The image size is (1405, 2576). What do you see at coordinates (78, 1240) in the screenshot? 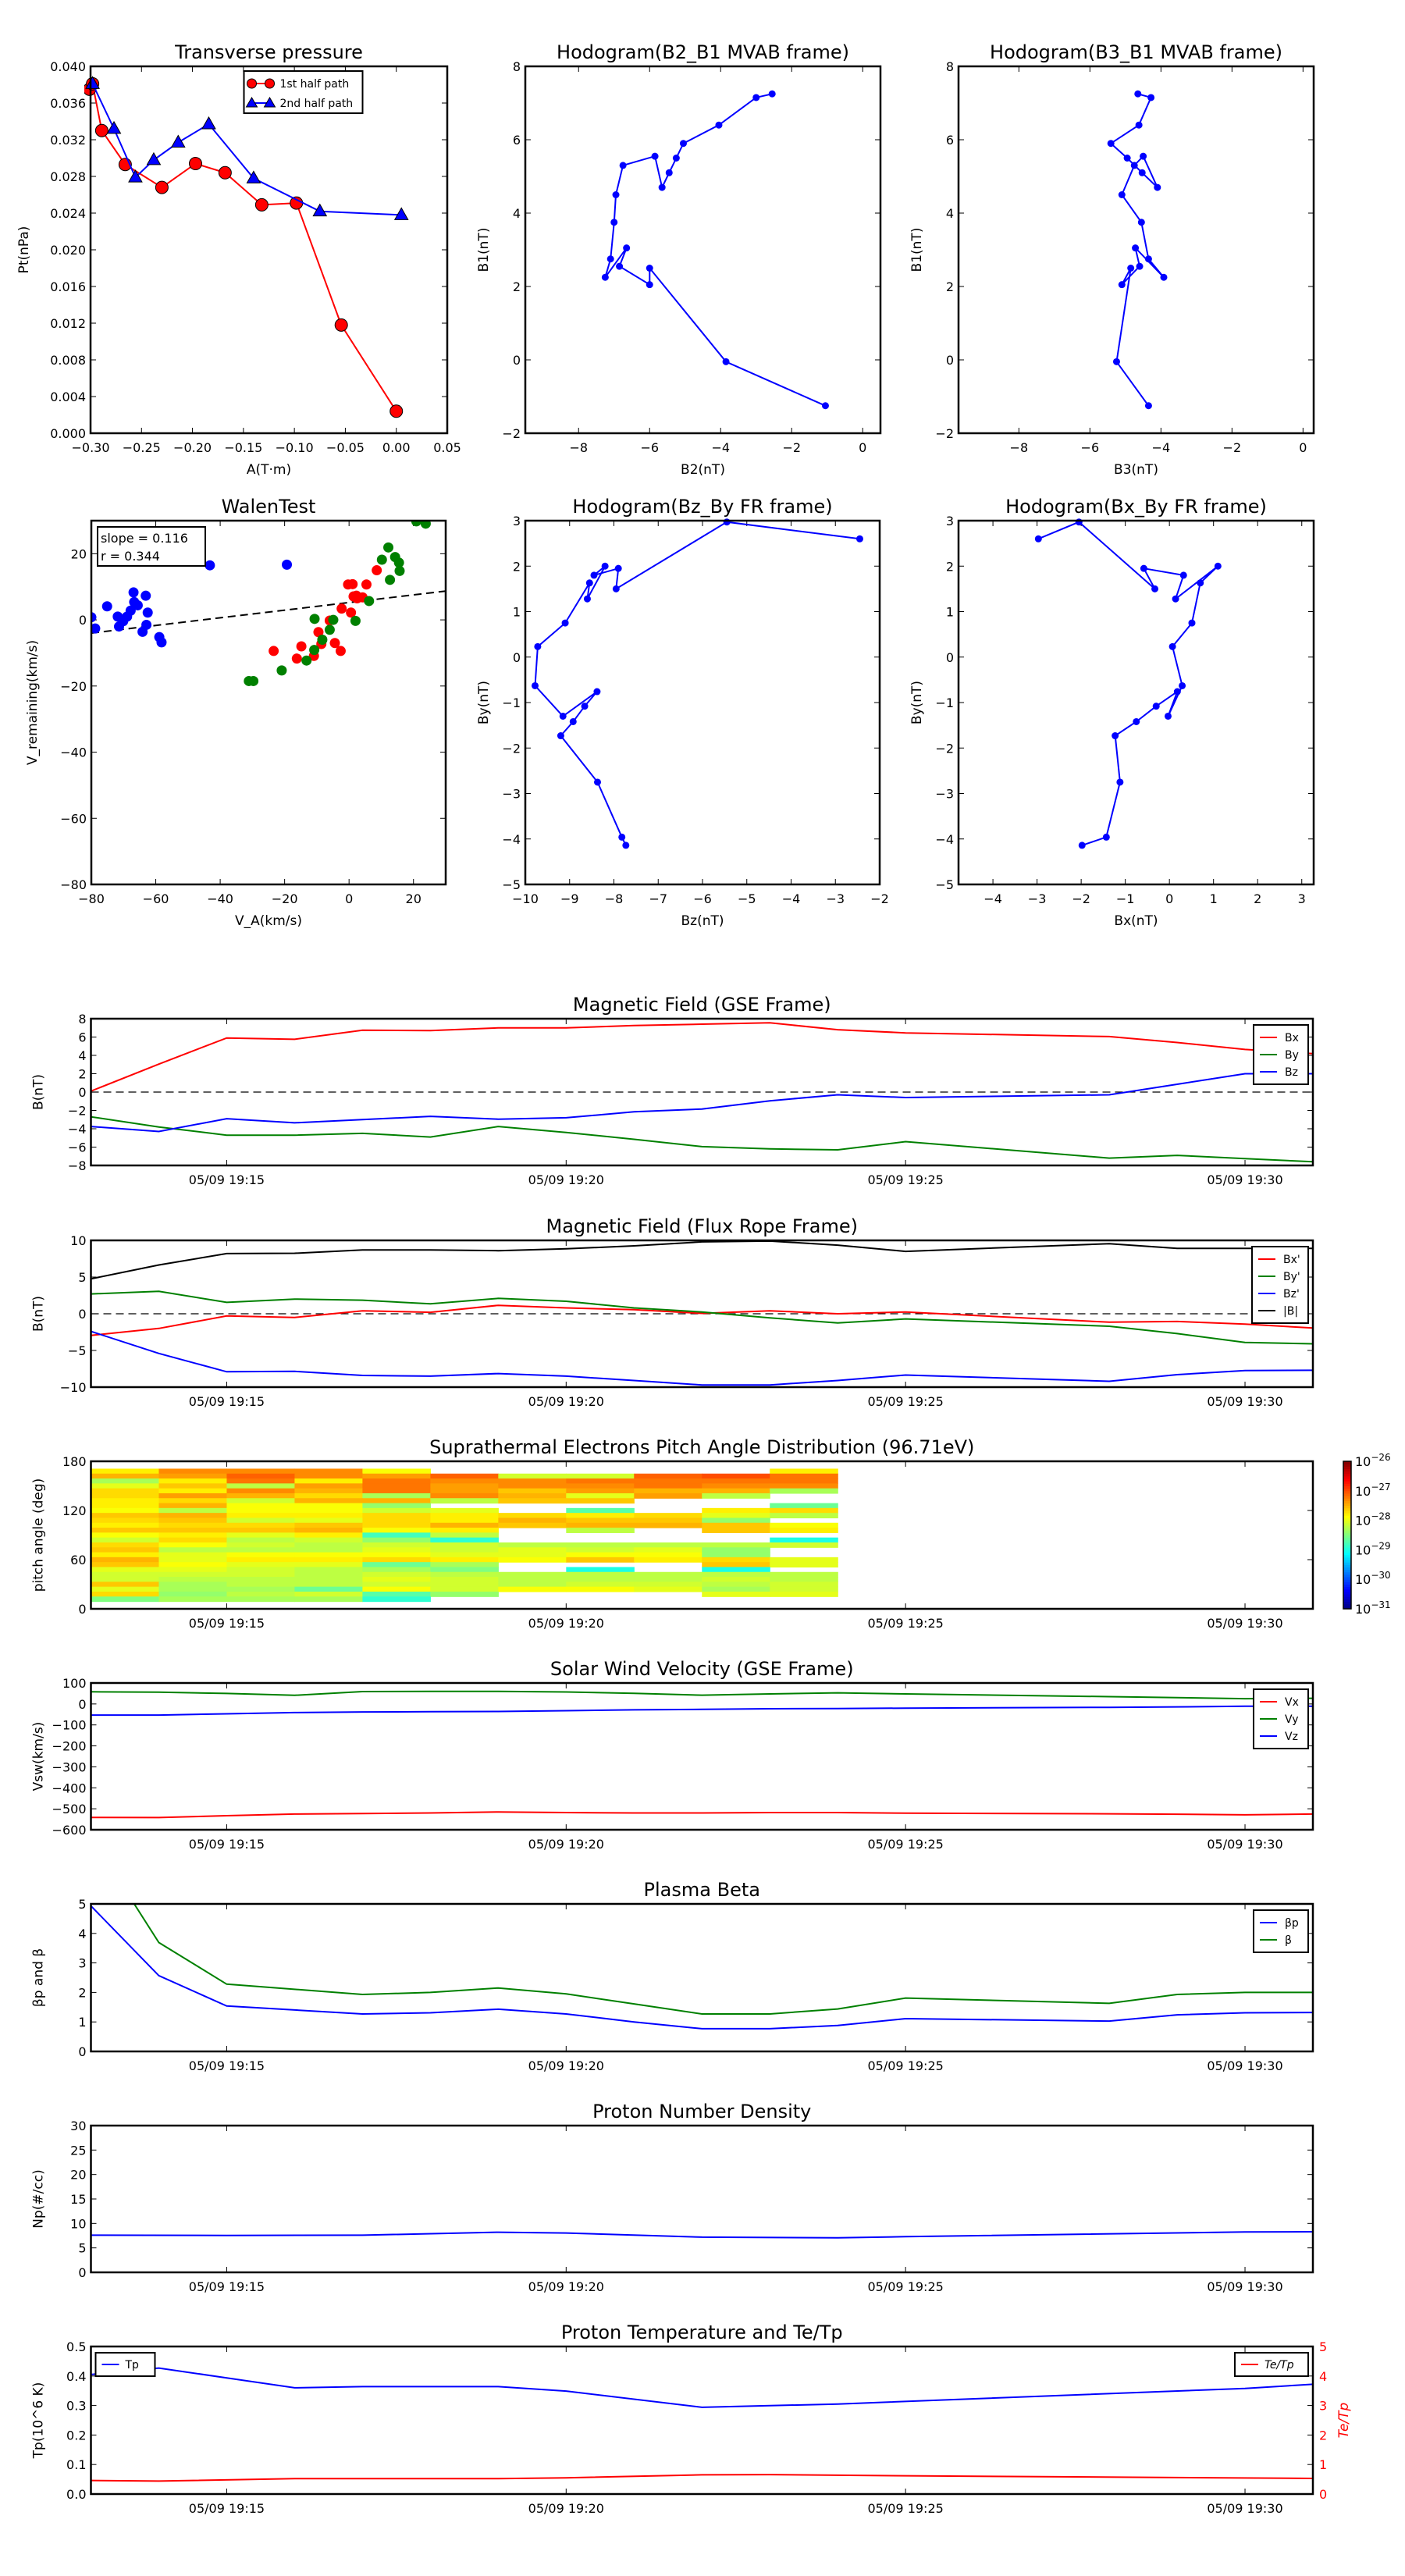
I see `y-tick-label: 10` at bounding box center [78, 1240].